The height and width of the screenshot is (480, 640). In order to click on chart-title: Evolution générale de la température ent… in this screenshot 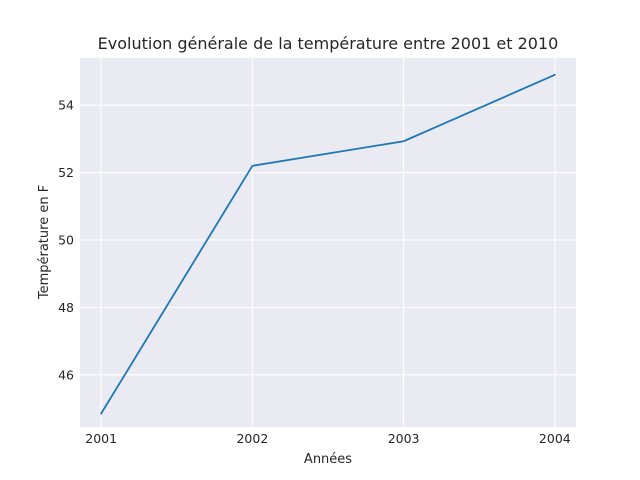, I will do `click(328, 43)`.